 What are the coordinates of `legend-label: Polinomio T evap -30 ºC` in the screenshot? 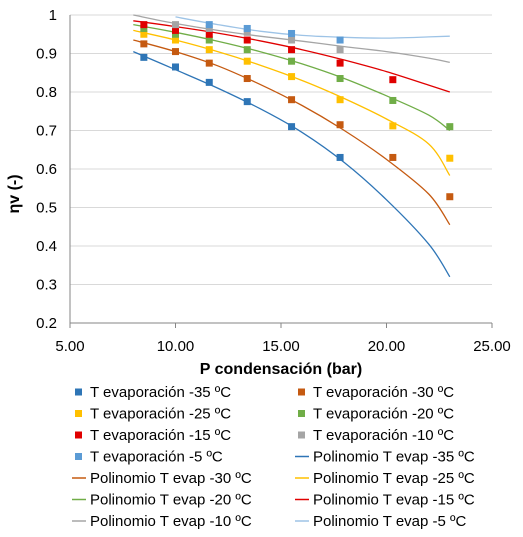 It's located at (171, 478).